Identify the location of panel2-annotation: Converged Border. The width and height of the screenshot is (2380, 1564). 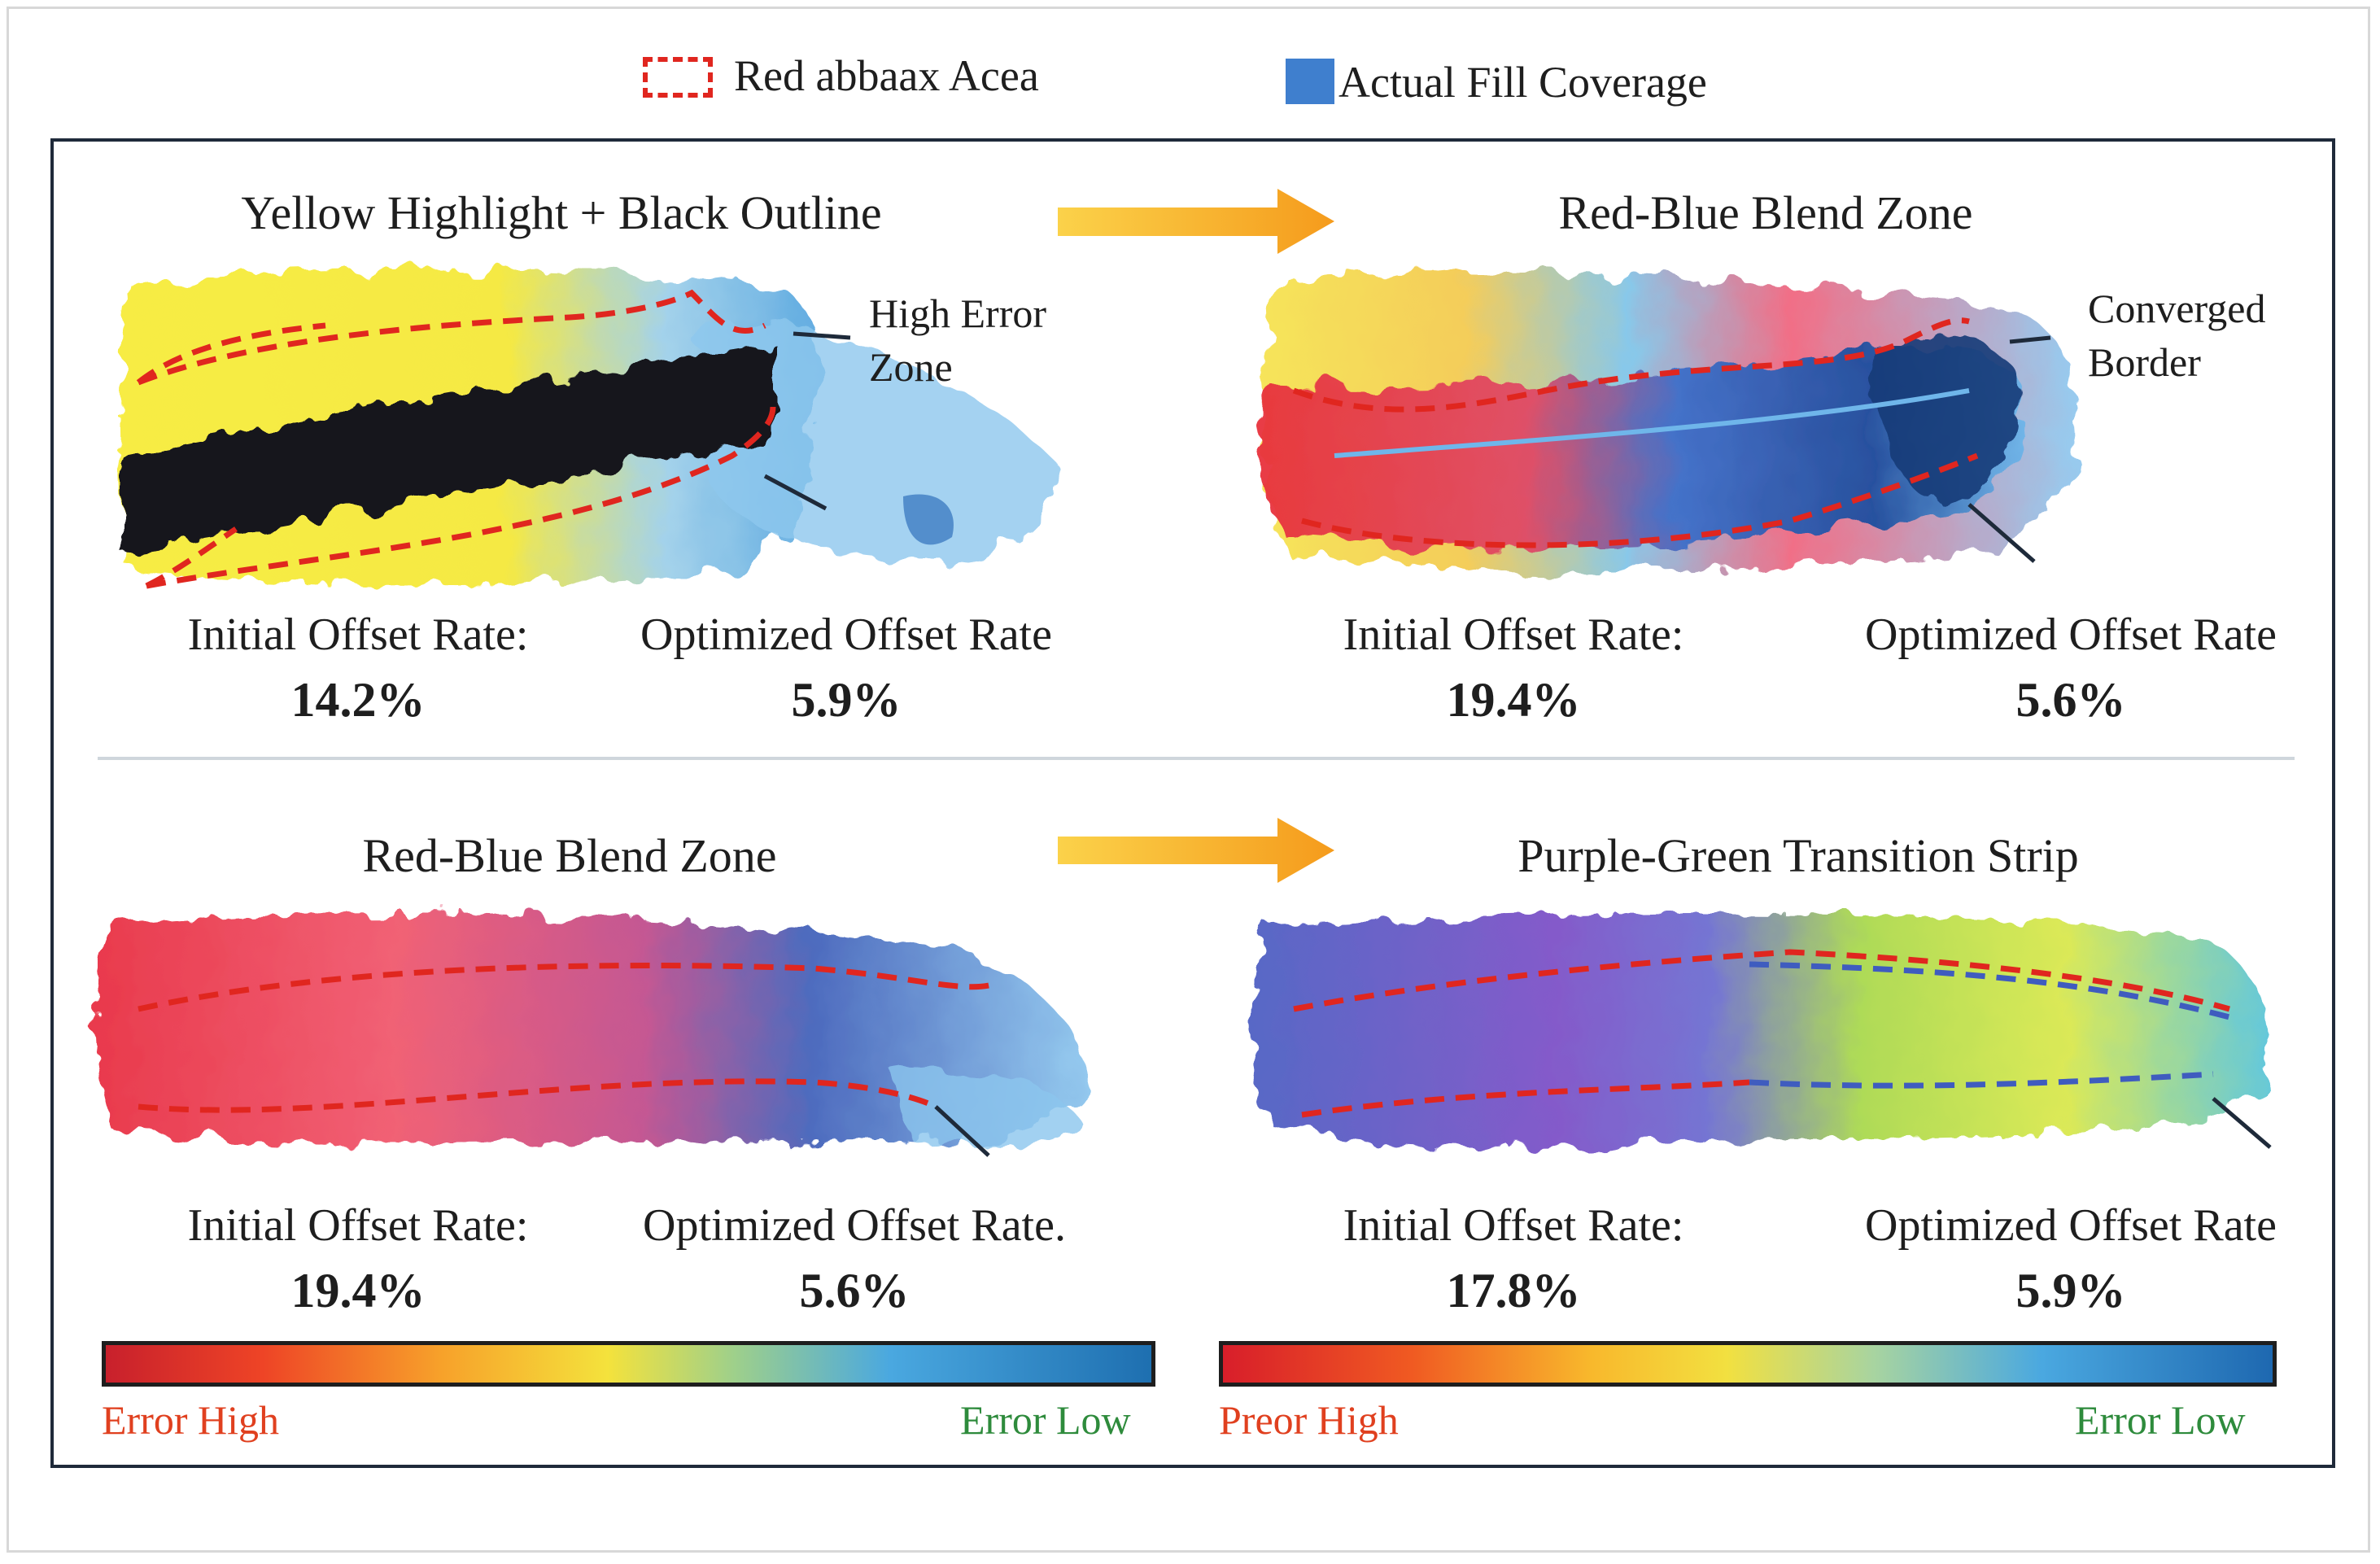
(2177, 336).